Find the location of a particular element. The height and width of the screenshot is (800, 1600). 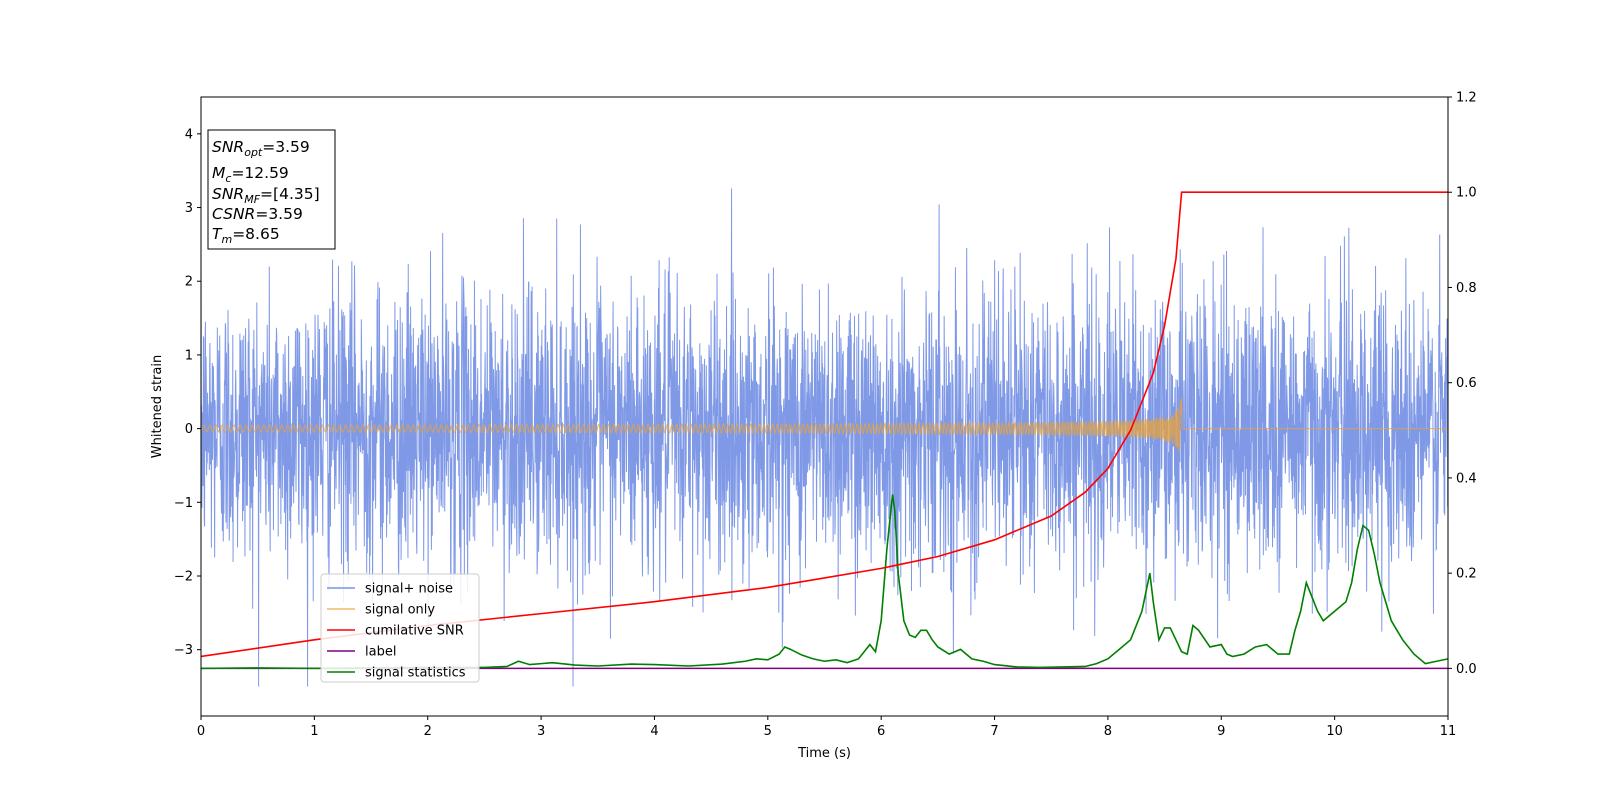

legend-label: cumilative SNR is located at coordinates (414, 631).